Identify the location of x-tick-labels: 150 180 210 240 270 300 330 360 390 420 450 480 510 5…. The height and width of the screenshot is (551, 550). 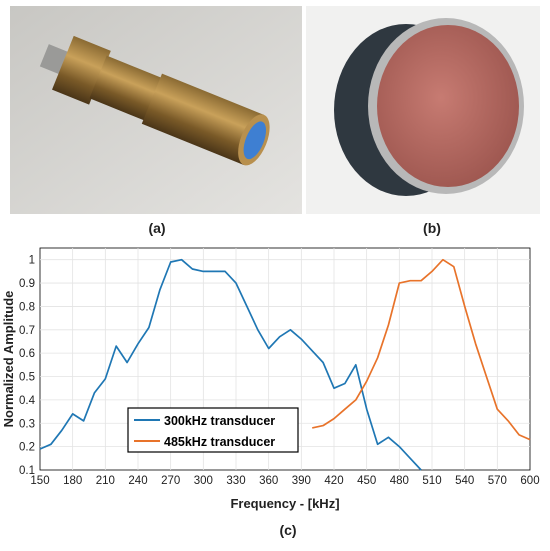
(284, 481).